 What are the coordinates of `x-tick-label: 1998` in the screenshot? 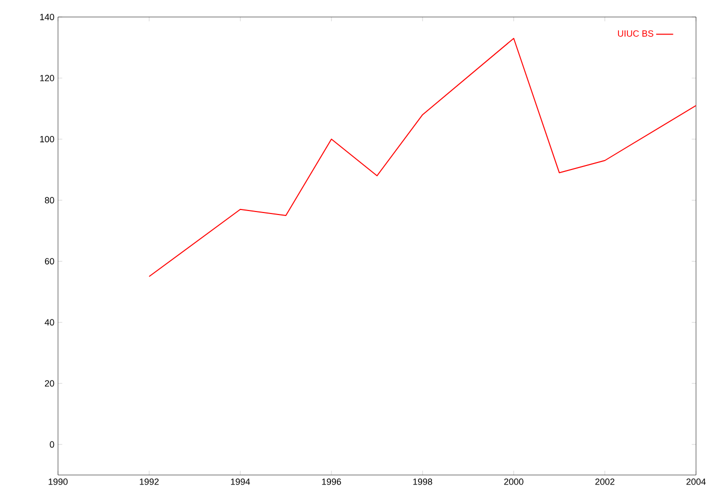 It's located at (422, 481).